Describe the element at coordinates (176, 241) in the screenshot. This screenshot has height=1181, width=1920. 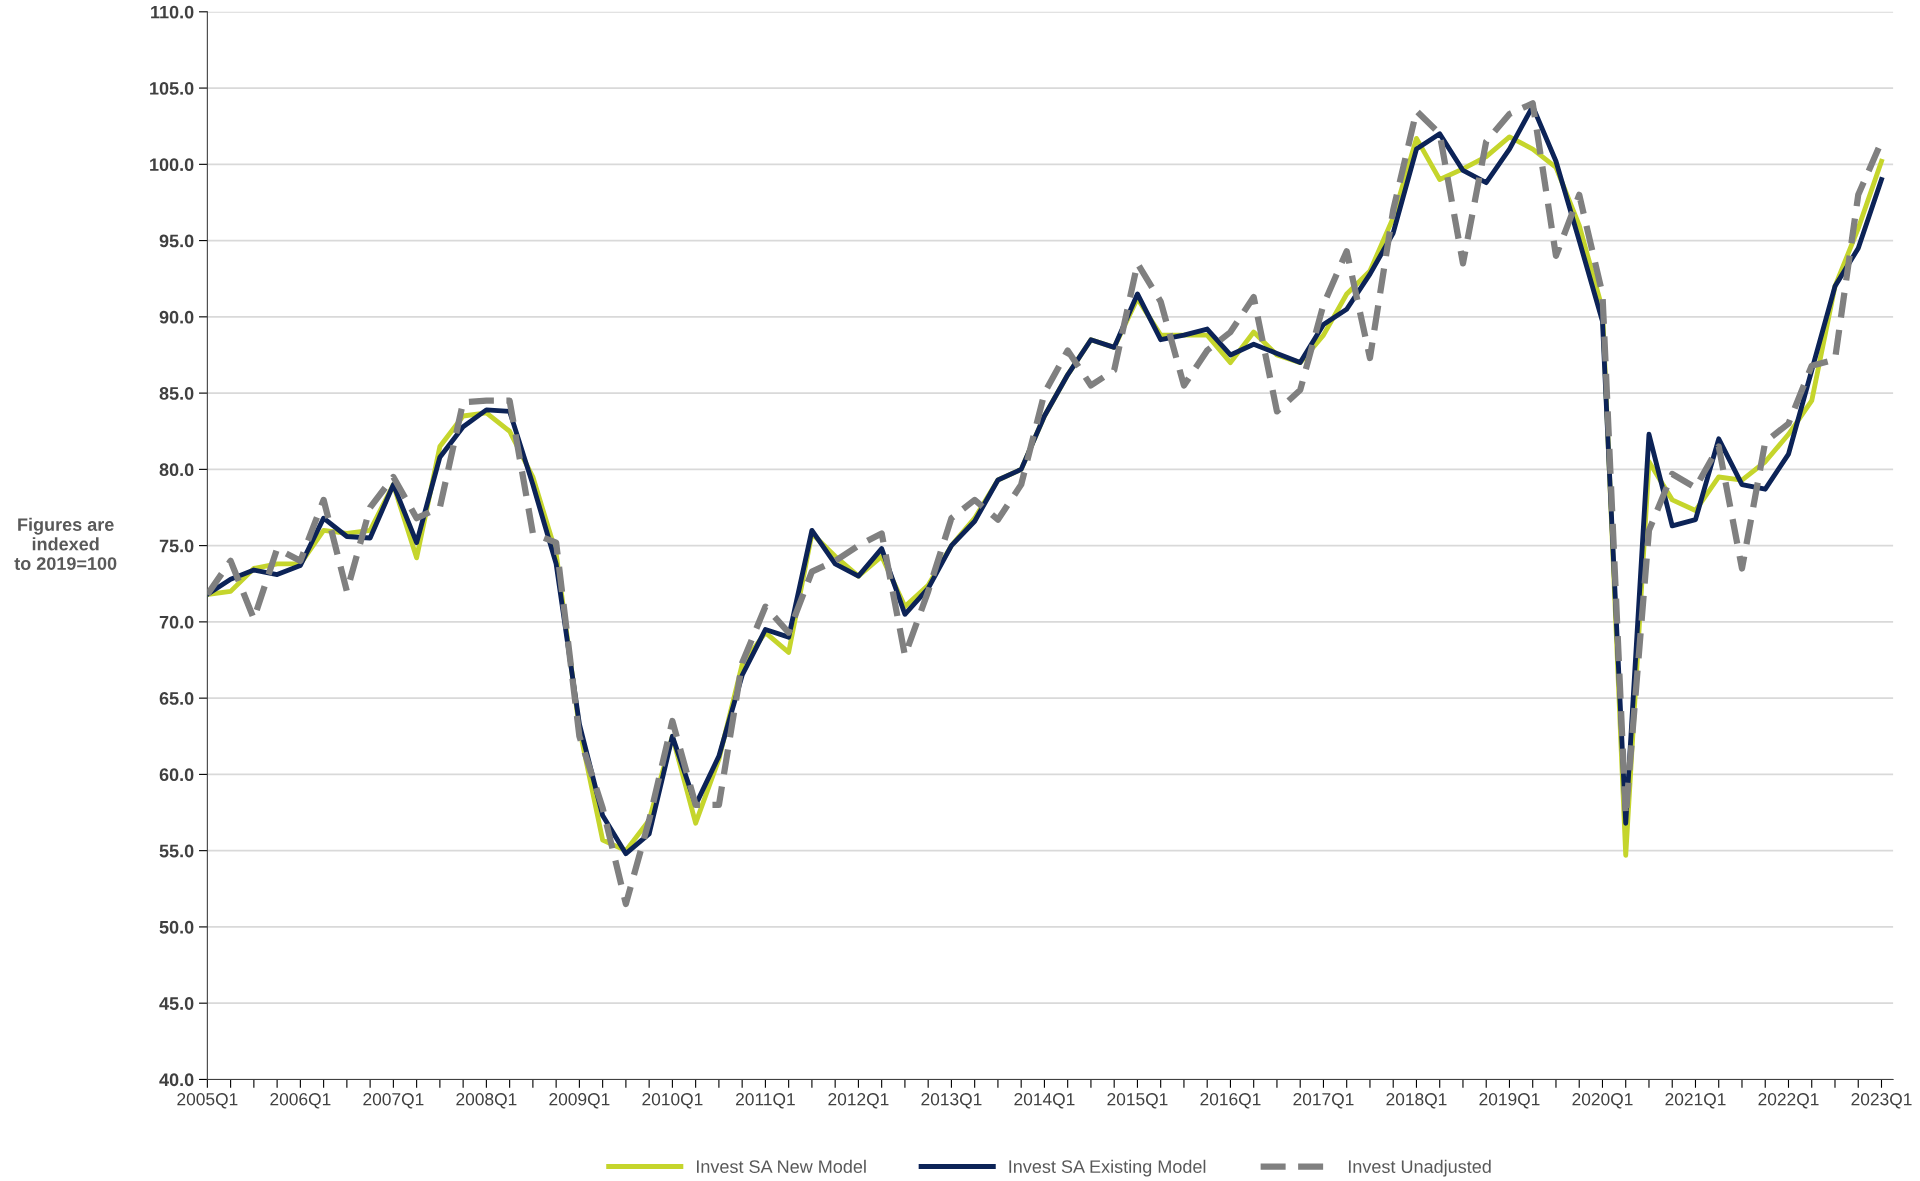
I see `y-tick-label: 95.0` at that location.